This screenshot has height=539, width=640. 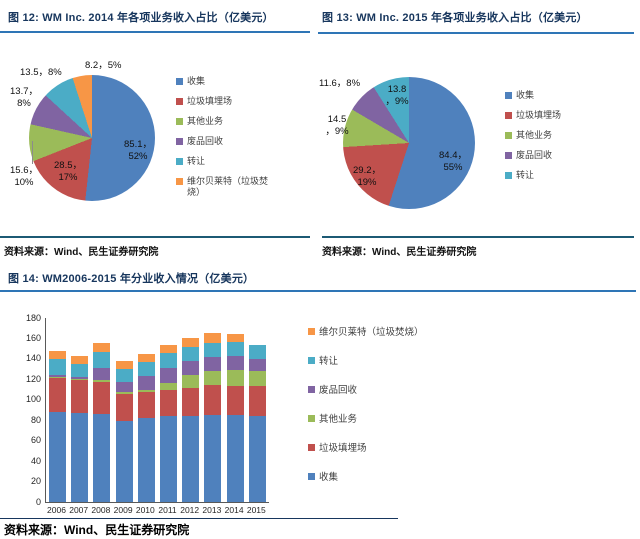 What do you see at coordinates (33, 337) in the screenshot?
I see `y-axis-tick-label: 160` at bounding box center [33, 337].